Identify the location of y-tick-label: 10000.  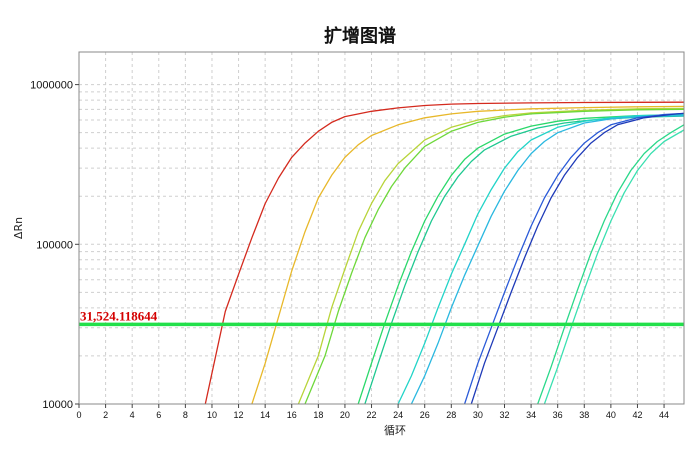
(57, 405).